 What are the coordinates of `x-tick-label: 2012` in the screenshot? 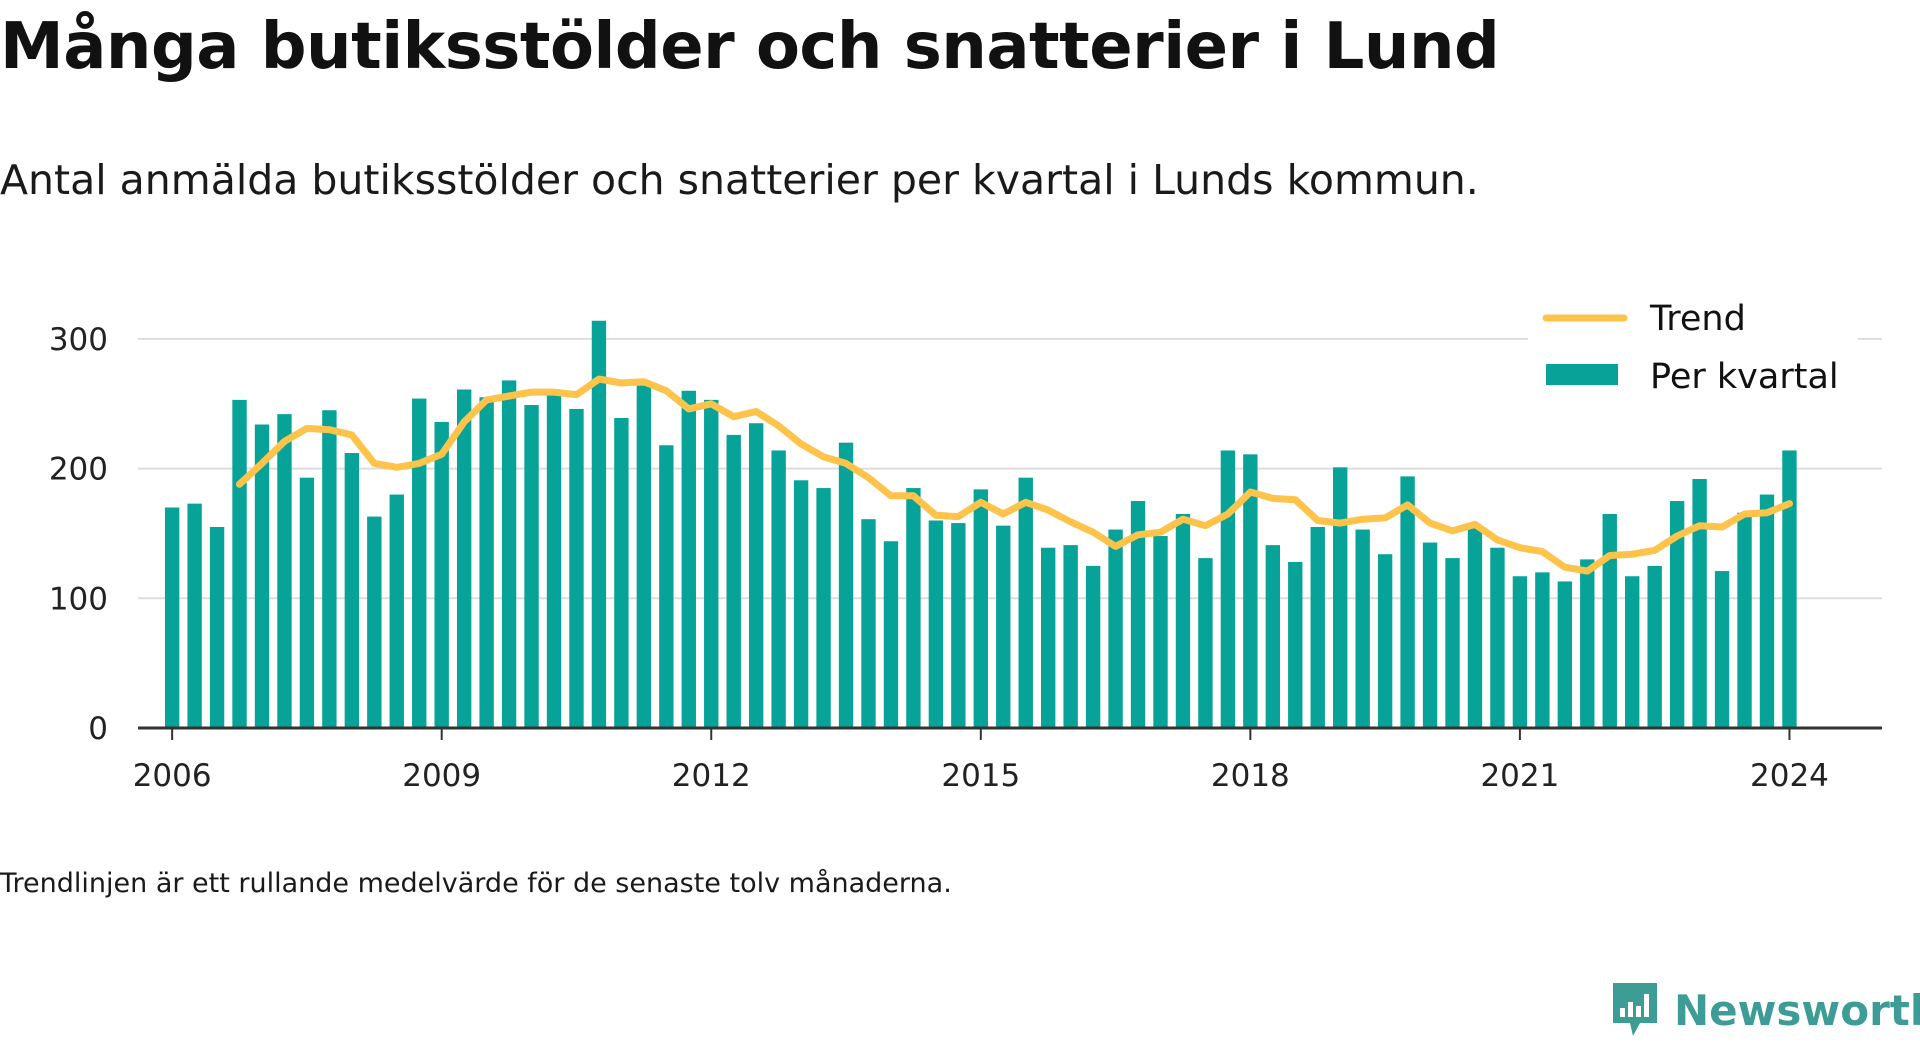 It's located at (711, 776).